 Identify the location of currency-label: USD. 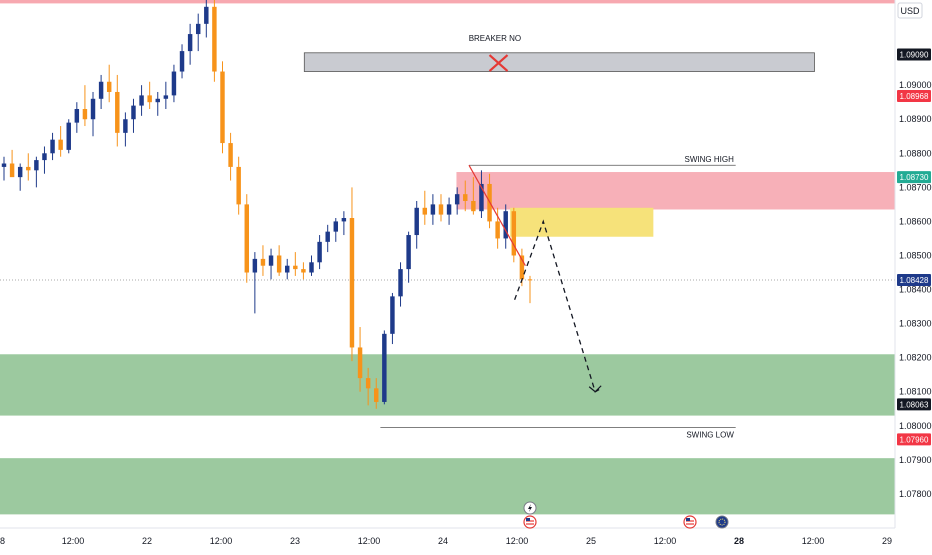
(910, 11).